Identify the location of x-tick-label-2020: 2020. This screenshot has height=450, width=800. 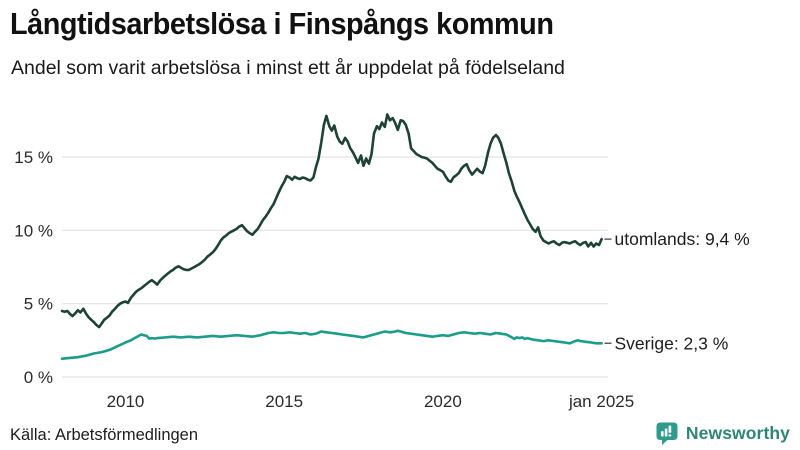
(443, 401).